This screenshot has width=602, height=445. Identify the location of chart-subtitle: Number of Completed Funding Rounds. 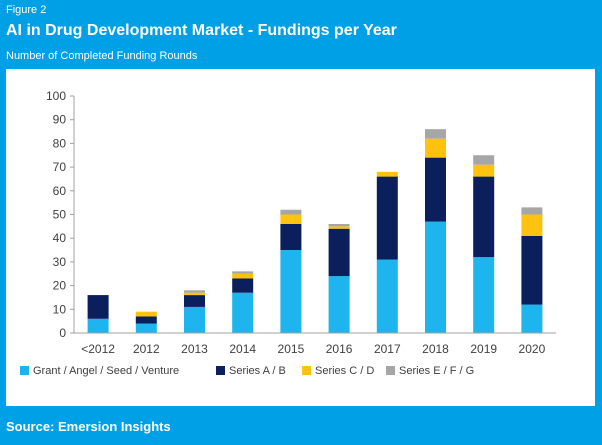
(102, 56).